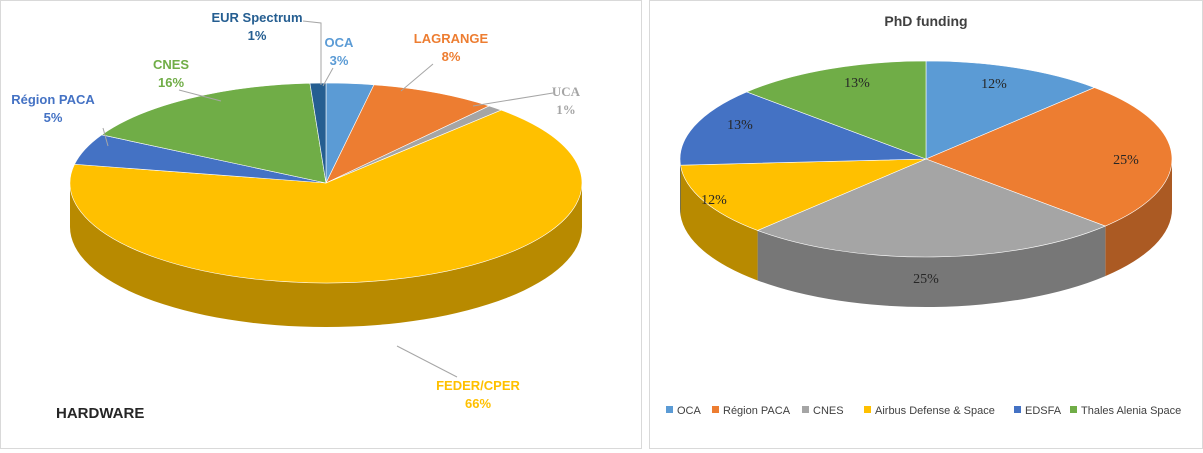 The image size is (1203, 453). What do you see at coordinates (478, 403) in the screenshot?
I see `hardware-value-feder-cper: 66%` at bounding box center [478, 403].